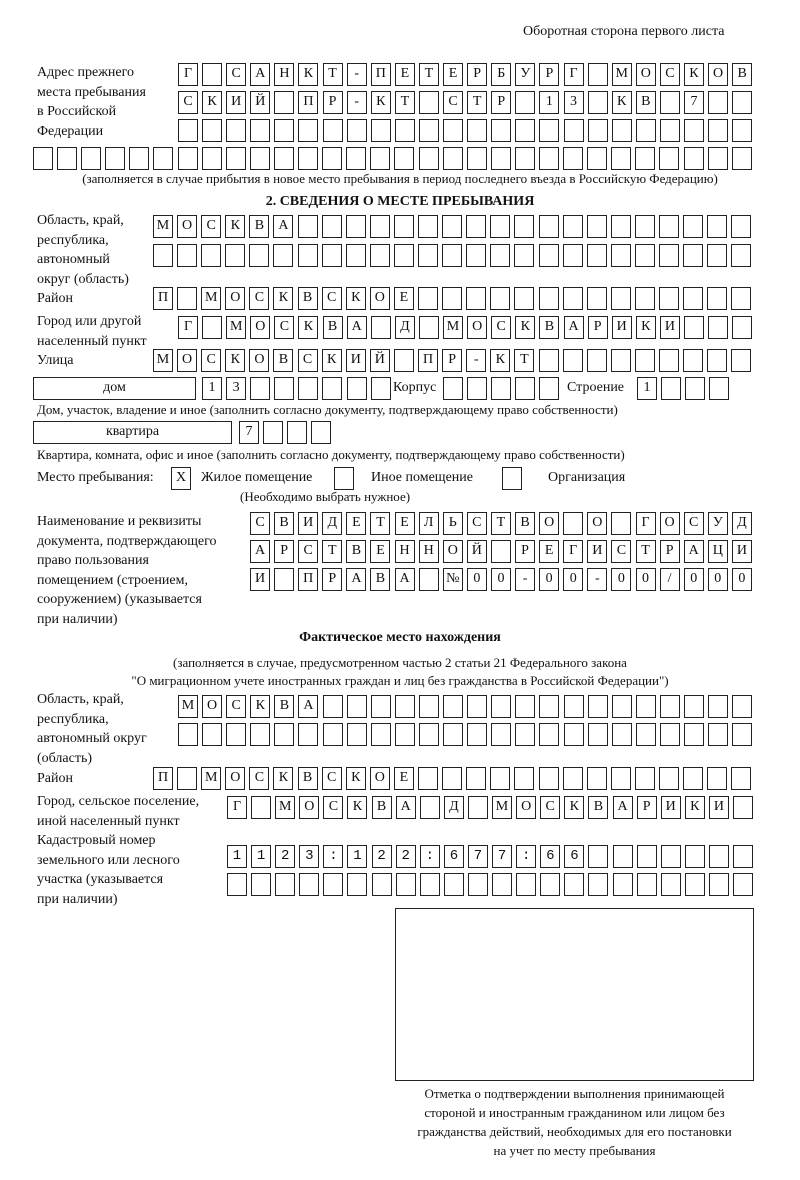 This screenshot has height=1180, width=800. I want to click on house-type-field: дом, so click(114, 388).